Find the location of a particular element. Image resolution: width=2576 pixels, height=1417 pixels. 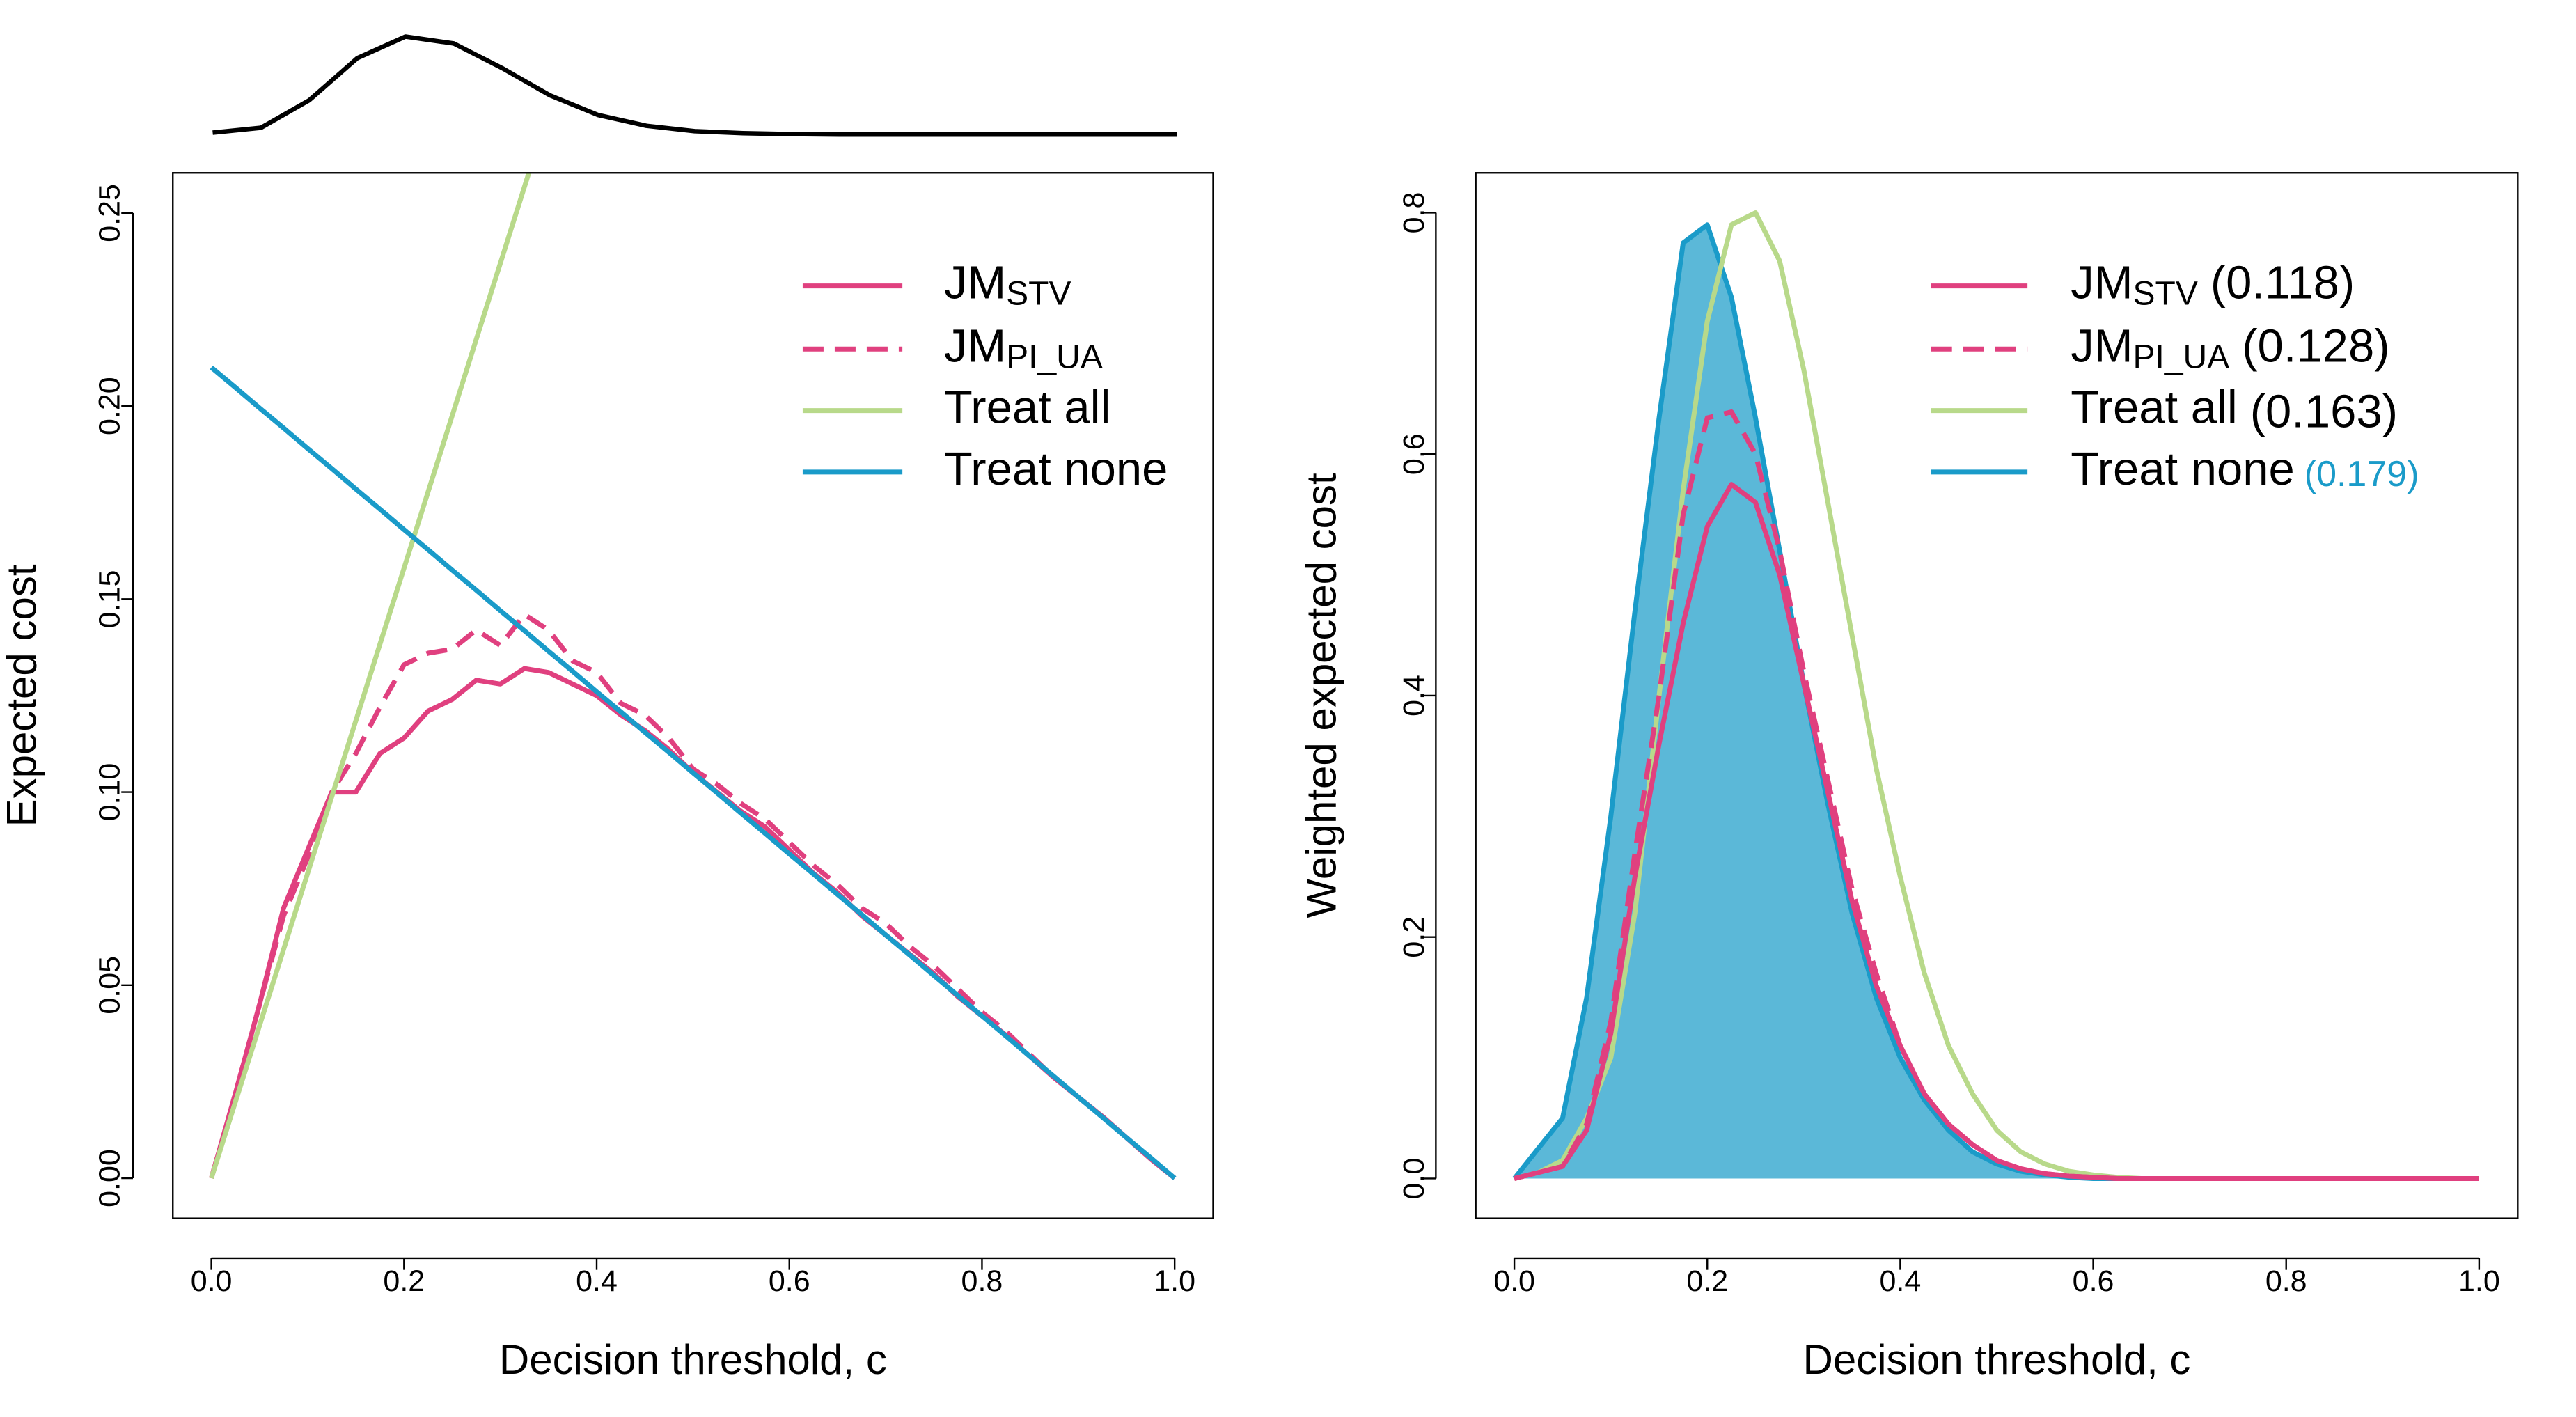

legend-label: JMSTV (0.118) is located at coordinates (2213, 284).